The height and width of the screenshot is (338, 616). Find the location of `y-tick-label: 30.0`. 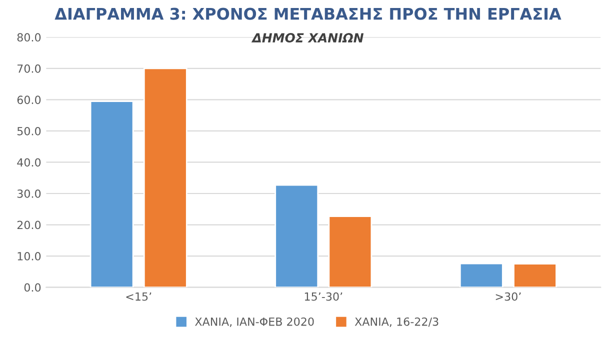

y-tick-label: 30.0 is located at coordinates (29, 193).